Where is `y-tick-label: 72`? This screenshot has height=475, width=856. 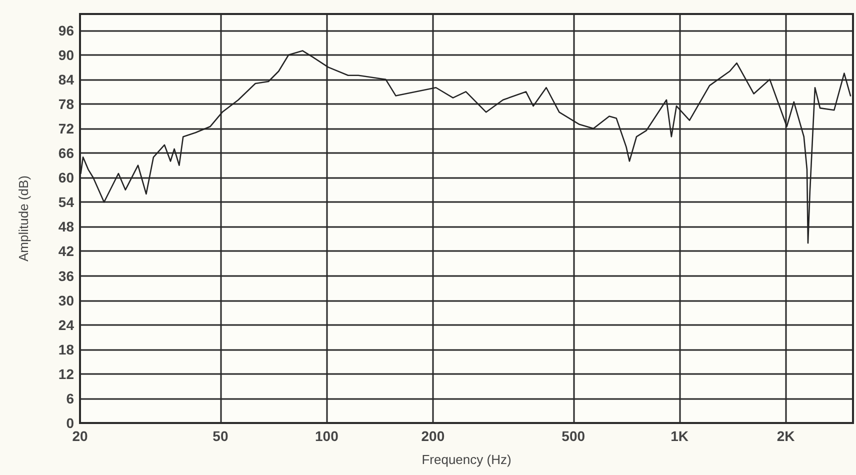 y-tick-label: 72 is located at coordinates (66, 128).